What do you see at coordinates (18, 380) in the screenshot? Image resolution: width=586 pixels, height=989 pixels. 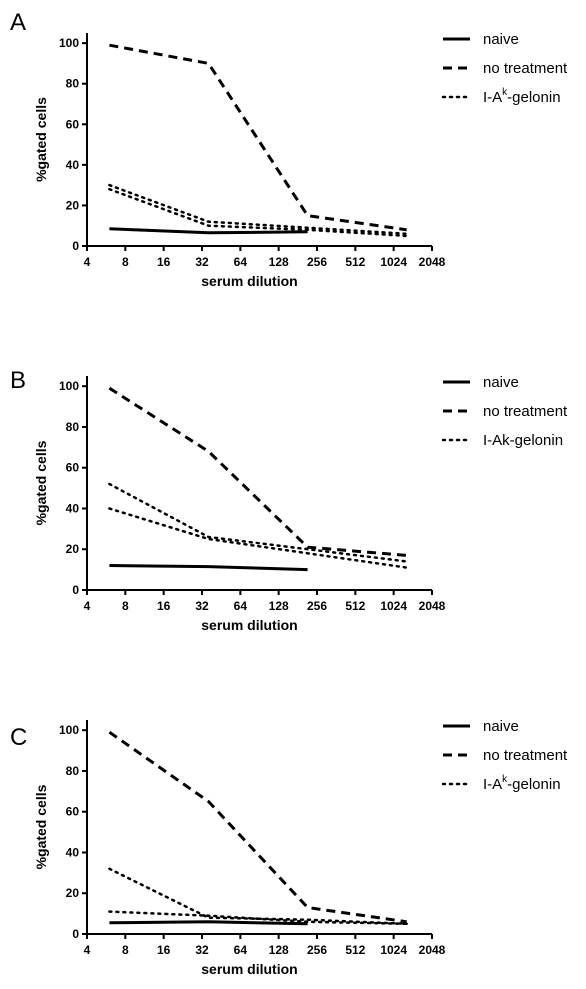 I see `panel-letter: B` at bounding box center [18, 380].